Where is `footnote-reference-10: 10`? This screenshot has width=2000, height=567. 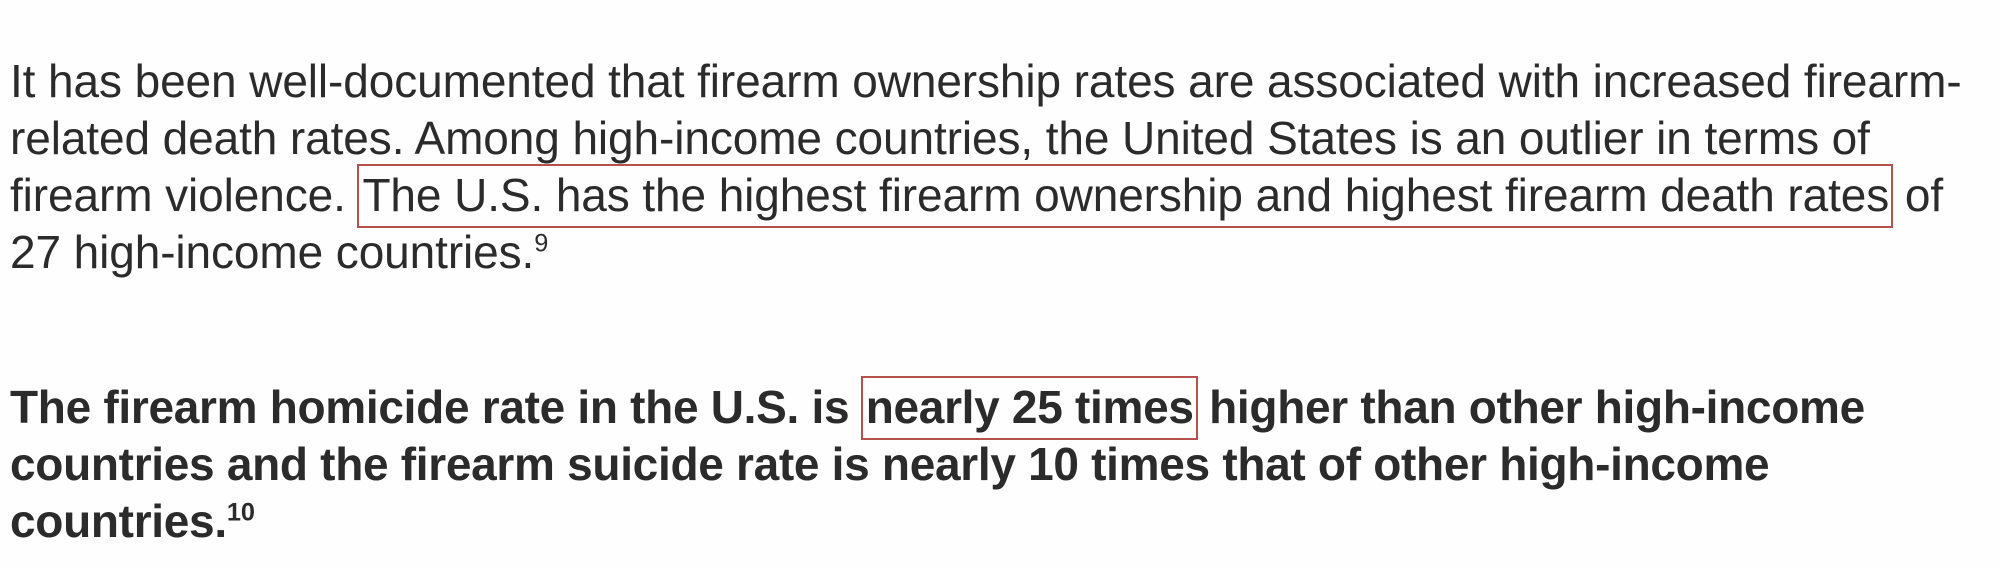
footnote-reference-10: 10 is located at coordinates (240, 512).